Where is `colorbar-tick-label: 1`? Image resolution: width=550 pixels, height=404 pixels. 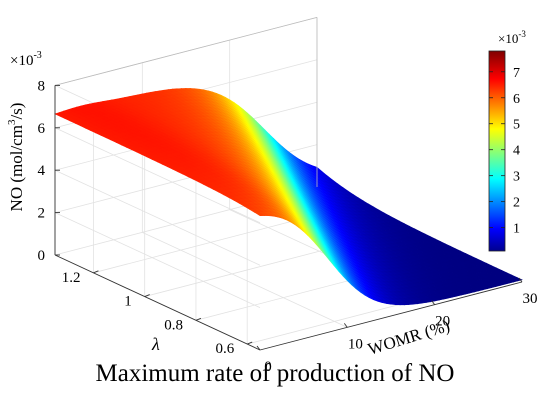 colorbar-tick-label: 1 is located at coordinates (516, 229).